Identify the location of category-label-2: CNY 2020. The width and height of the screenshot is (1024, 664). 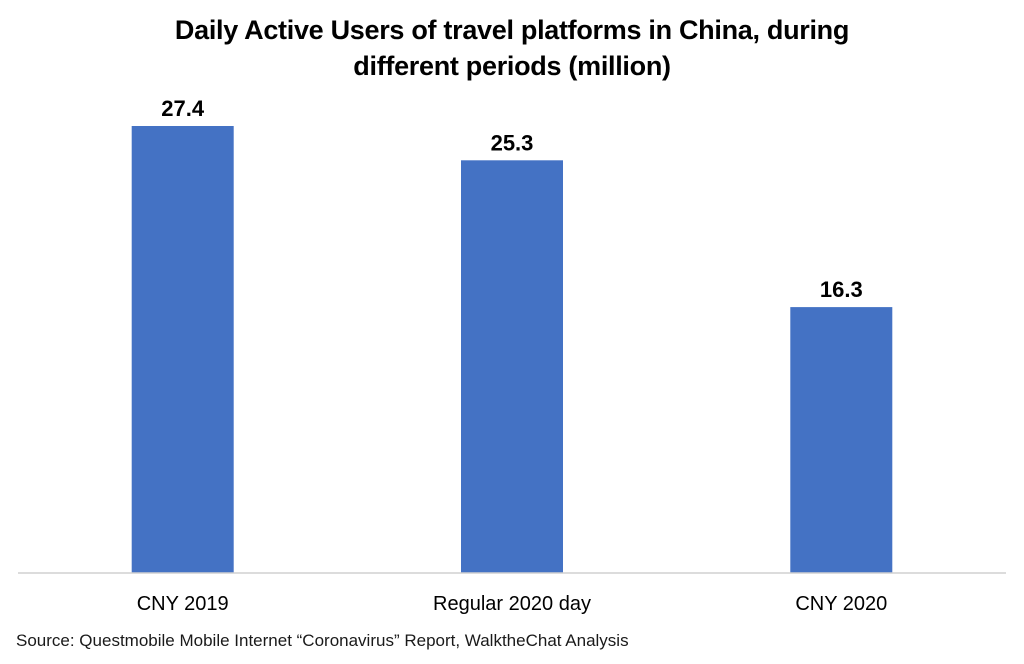
(841, 604).